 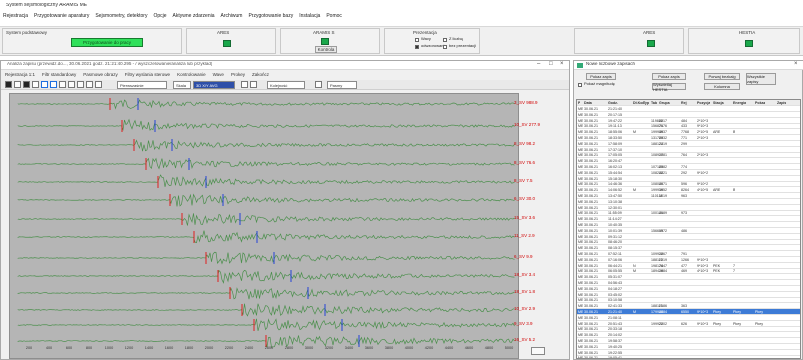 I want to click on seis-menu-6: Wave, so click(x=218, y=74).